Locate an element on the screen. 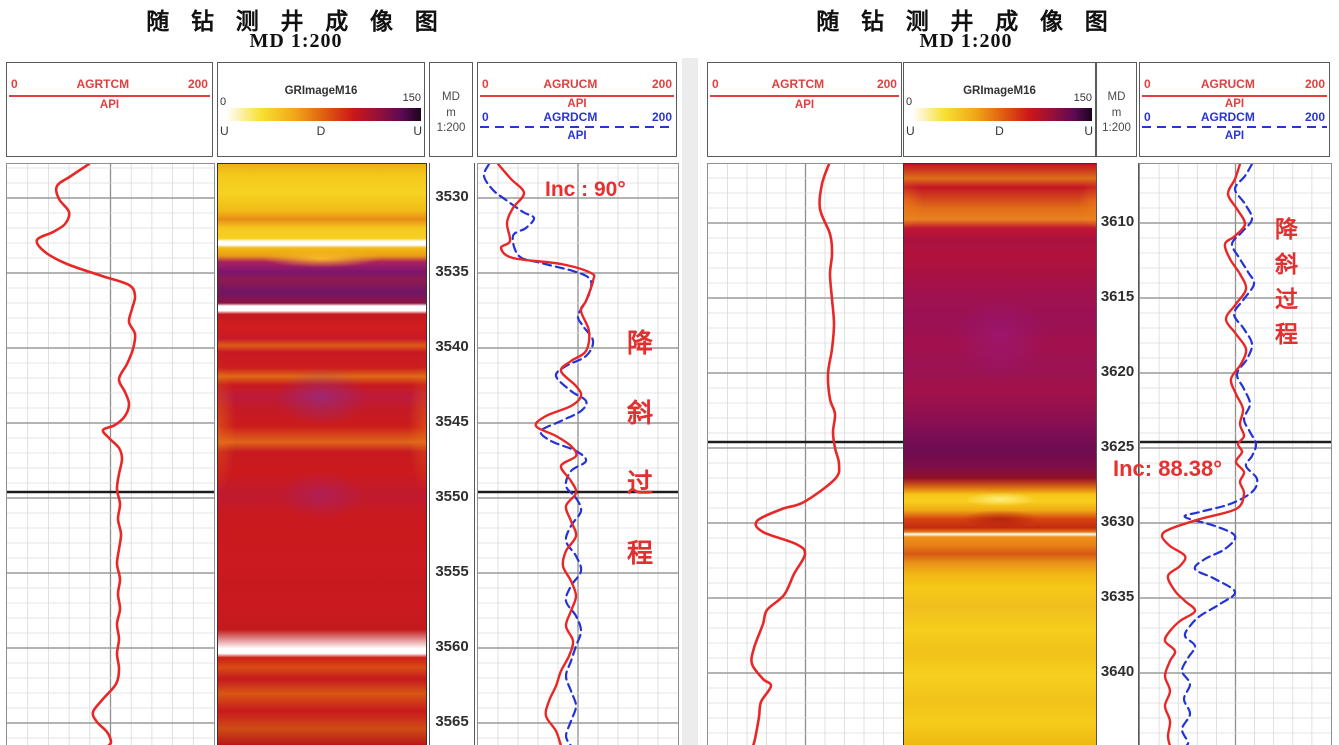  depth-label: 3640 is located at coordinates (1117, 671).